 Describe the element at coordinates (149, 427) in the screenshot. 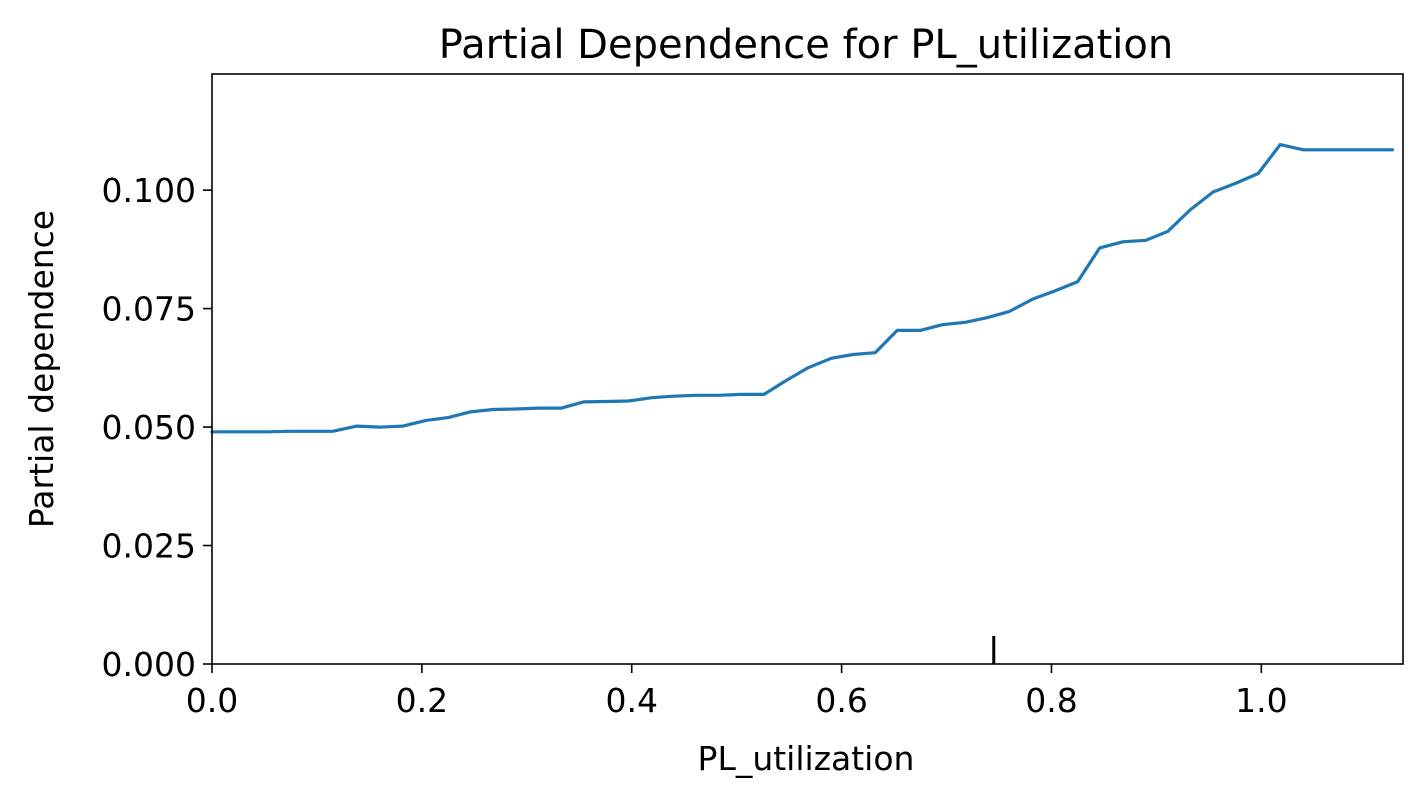

I see `y-tick-label-2: 0.050` at that location.